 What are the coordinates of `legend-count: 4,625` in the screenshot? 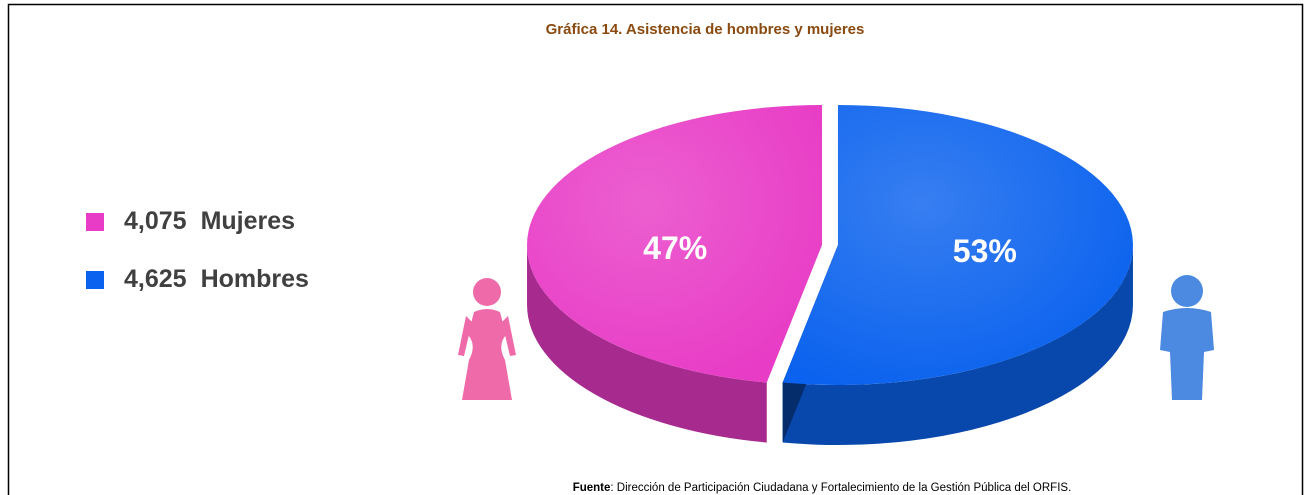 It's located at (155, 279).